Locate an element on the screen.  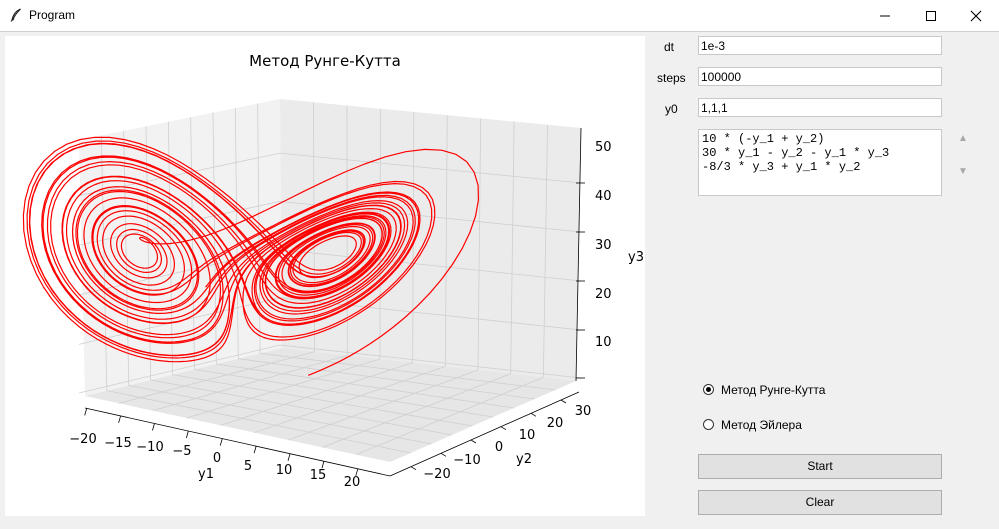
radio-euler-label: Метод Эйлера is located at coordinates (761, 425).